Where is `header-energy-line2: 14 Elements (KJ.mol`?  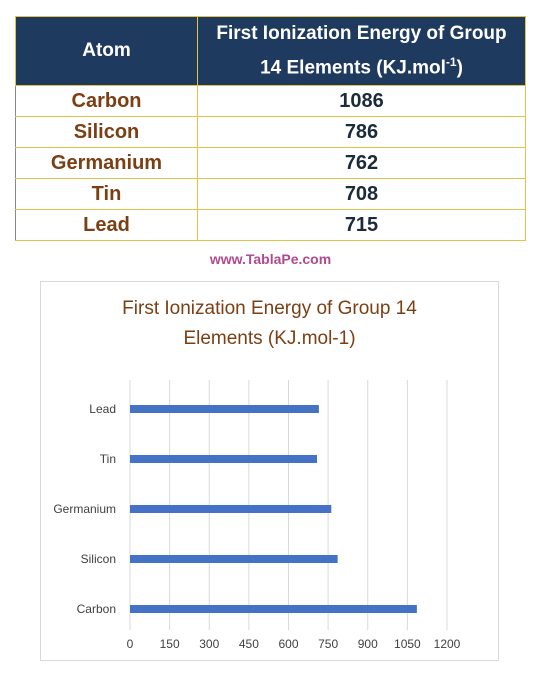 header-energy-line2: 14 Elements (KJ.mol is located at coordinates (353, 68).